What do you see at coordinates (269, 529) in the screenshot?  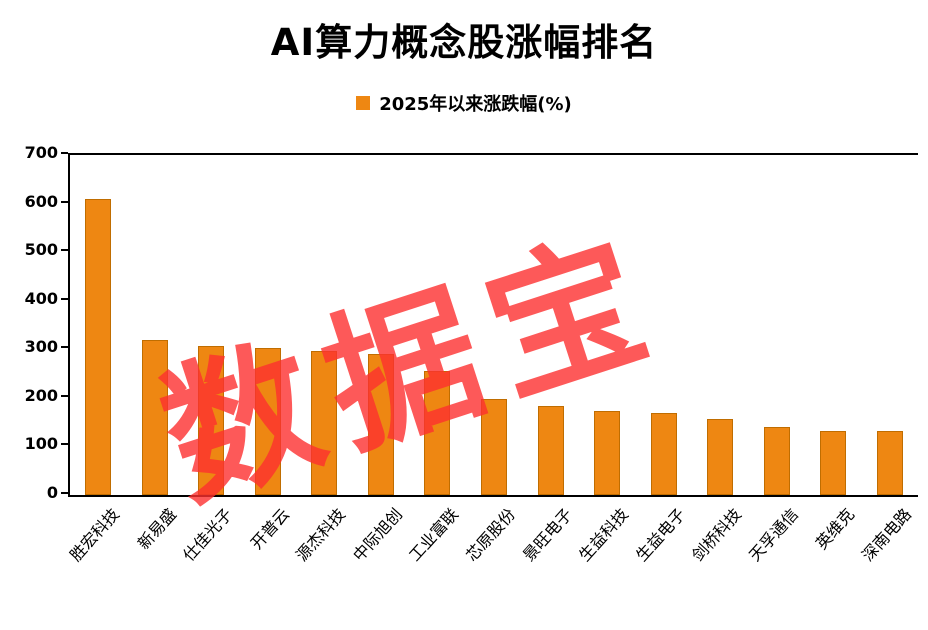 I see `x-axis-category-label: 开普云` at bounding box center [269, 529].